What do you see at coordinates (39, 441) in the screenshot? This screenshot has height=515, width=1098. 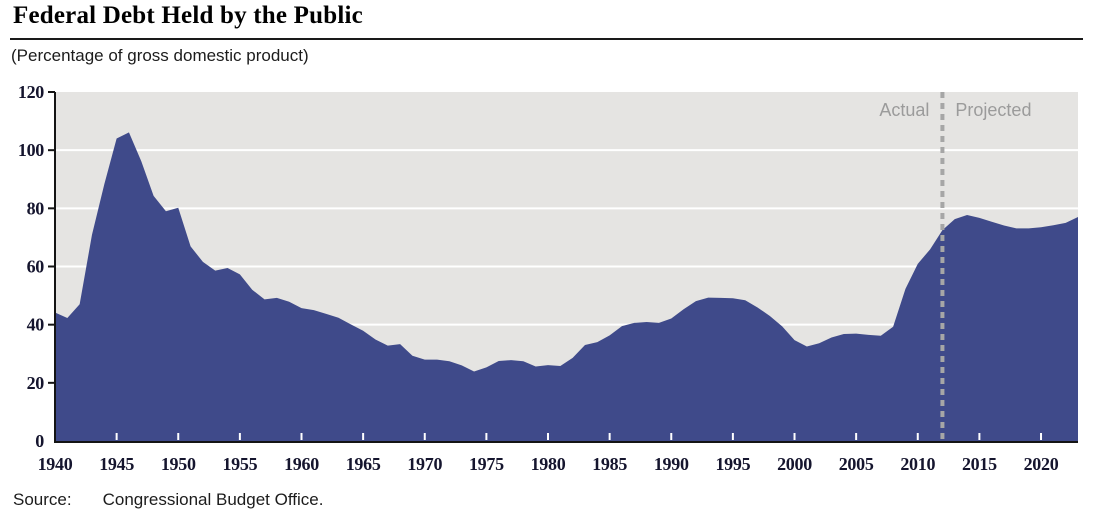 I see `ytick-label-0: 0` at bounding box center [39, 441].